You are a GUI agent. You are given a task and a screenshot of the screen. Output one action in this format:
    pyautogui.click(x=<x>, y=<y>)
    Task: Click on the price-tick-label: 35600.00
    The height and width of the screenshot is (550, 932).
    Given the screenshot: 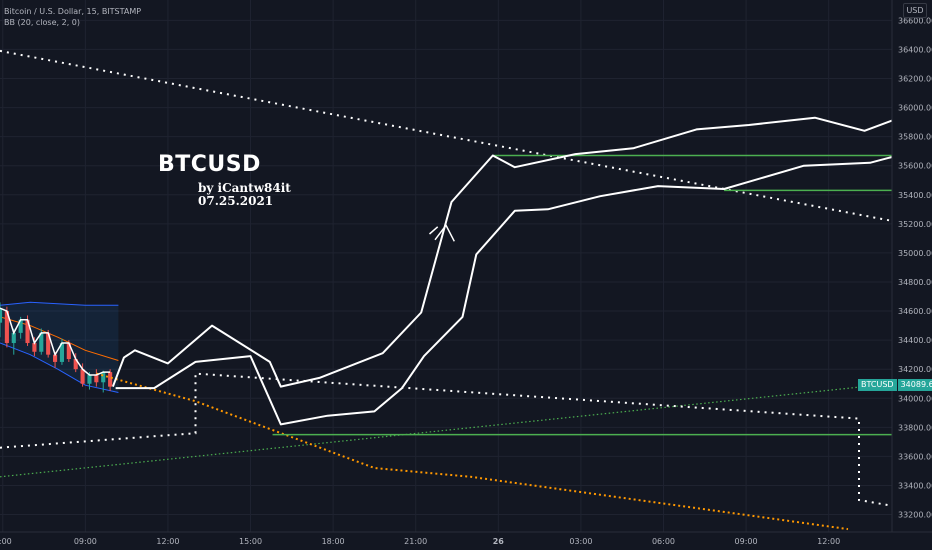 What is the action you would take?
    pyautogui.click(x=915, y=166)
    